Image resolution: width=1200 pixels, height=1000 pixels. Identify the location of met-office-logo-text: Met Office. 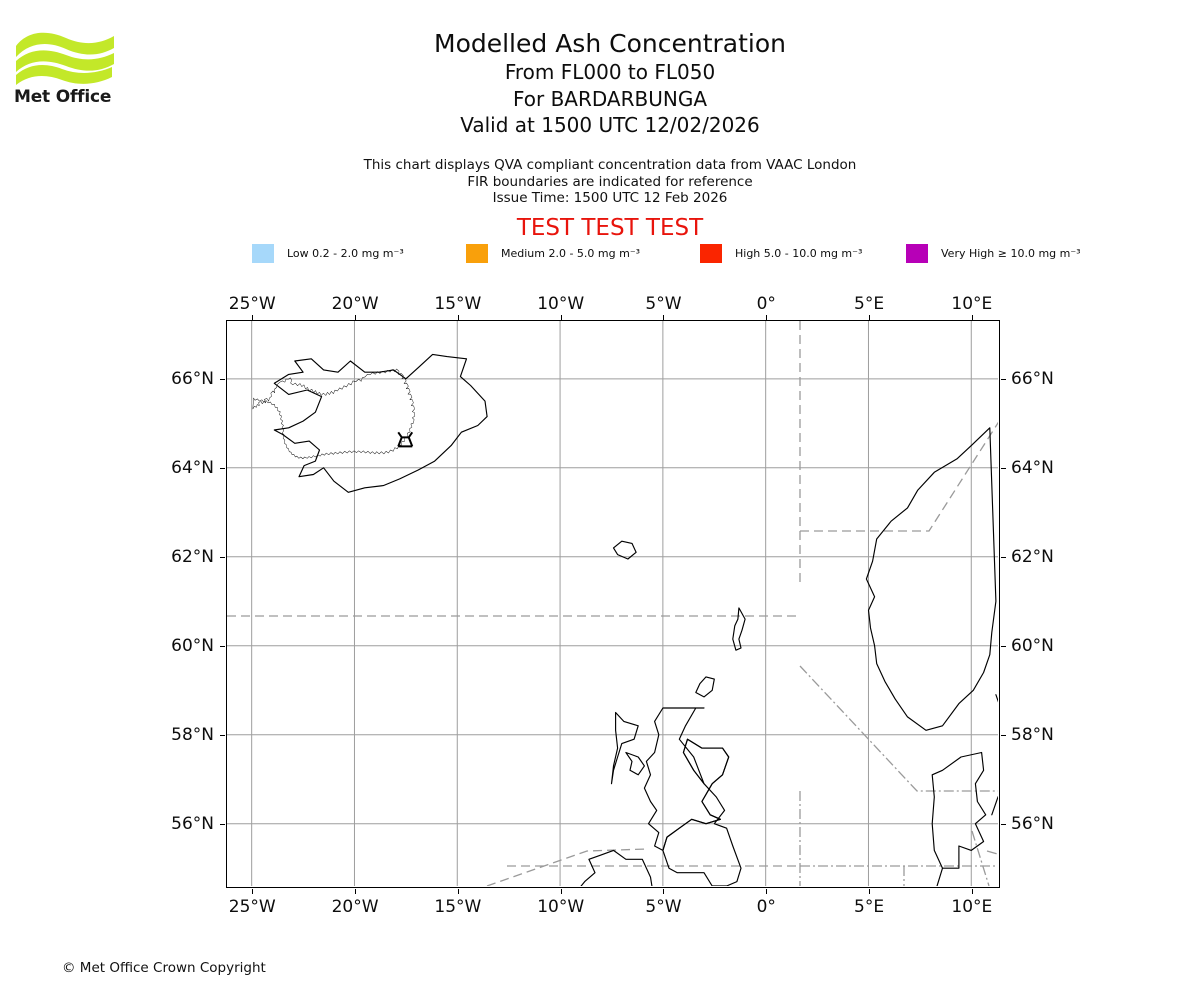
(63, 97).